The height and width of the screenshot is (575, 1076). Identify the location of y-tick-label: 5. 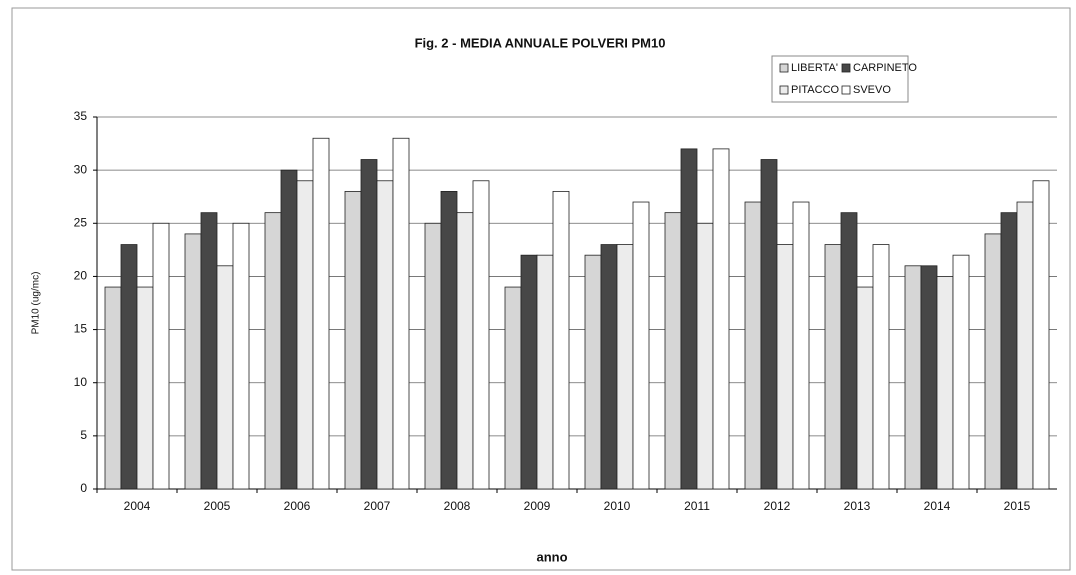
(83, 435).